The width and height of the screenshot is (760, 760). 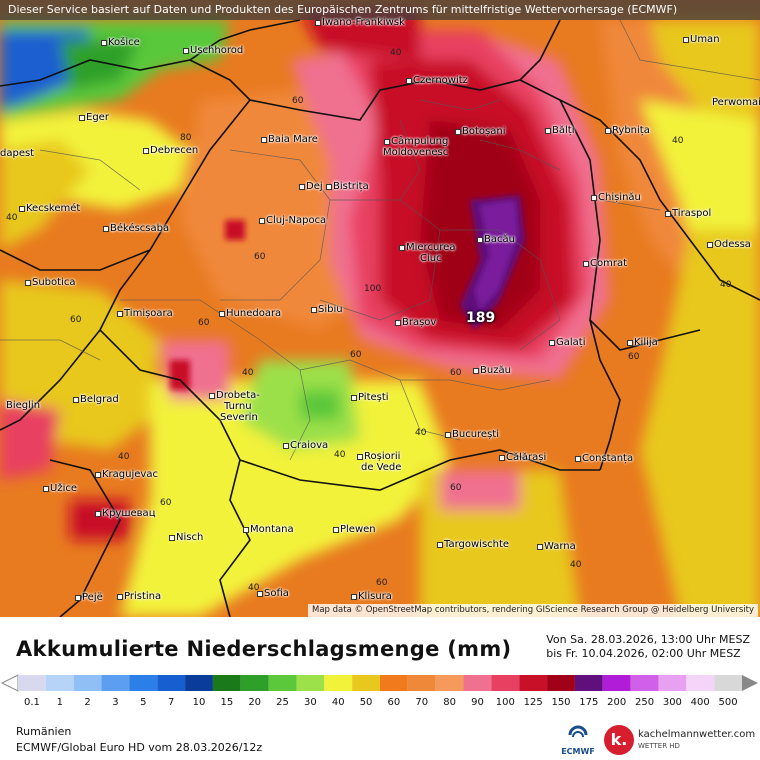 What do you see at coordinates (115, 702) in the screenshot?
I see `scale-tick-label: 3` at bounding box center [115, 702].